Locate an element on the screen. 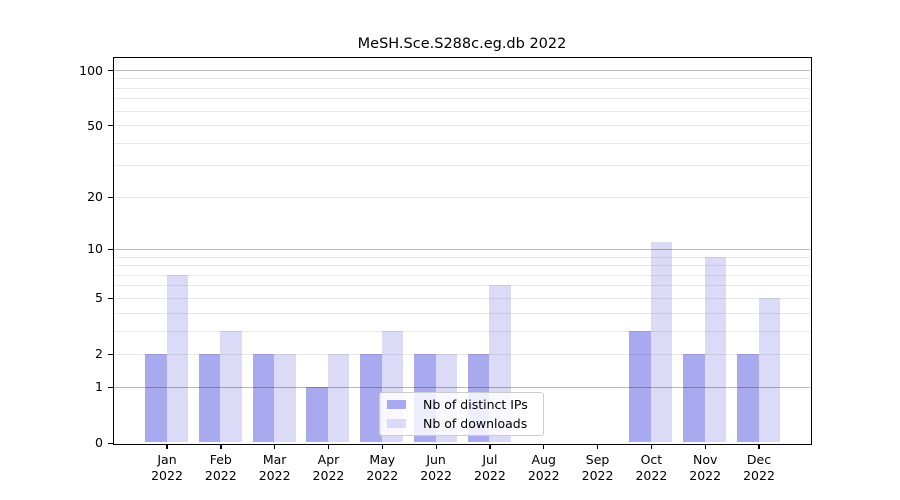  x-tick-label-jan: Jan 2022 is located at coordinates (167, 467).